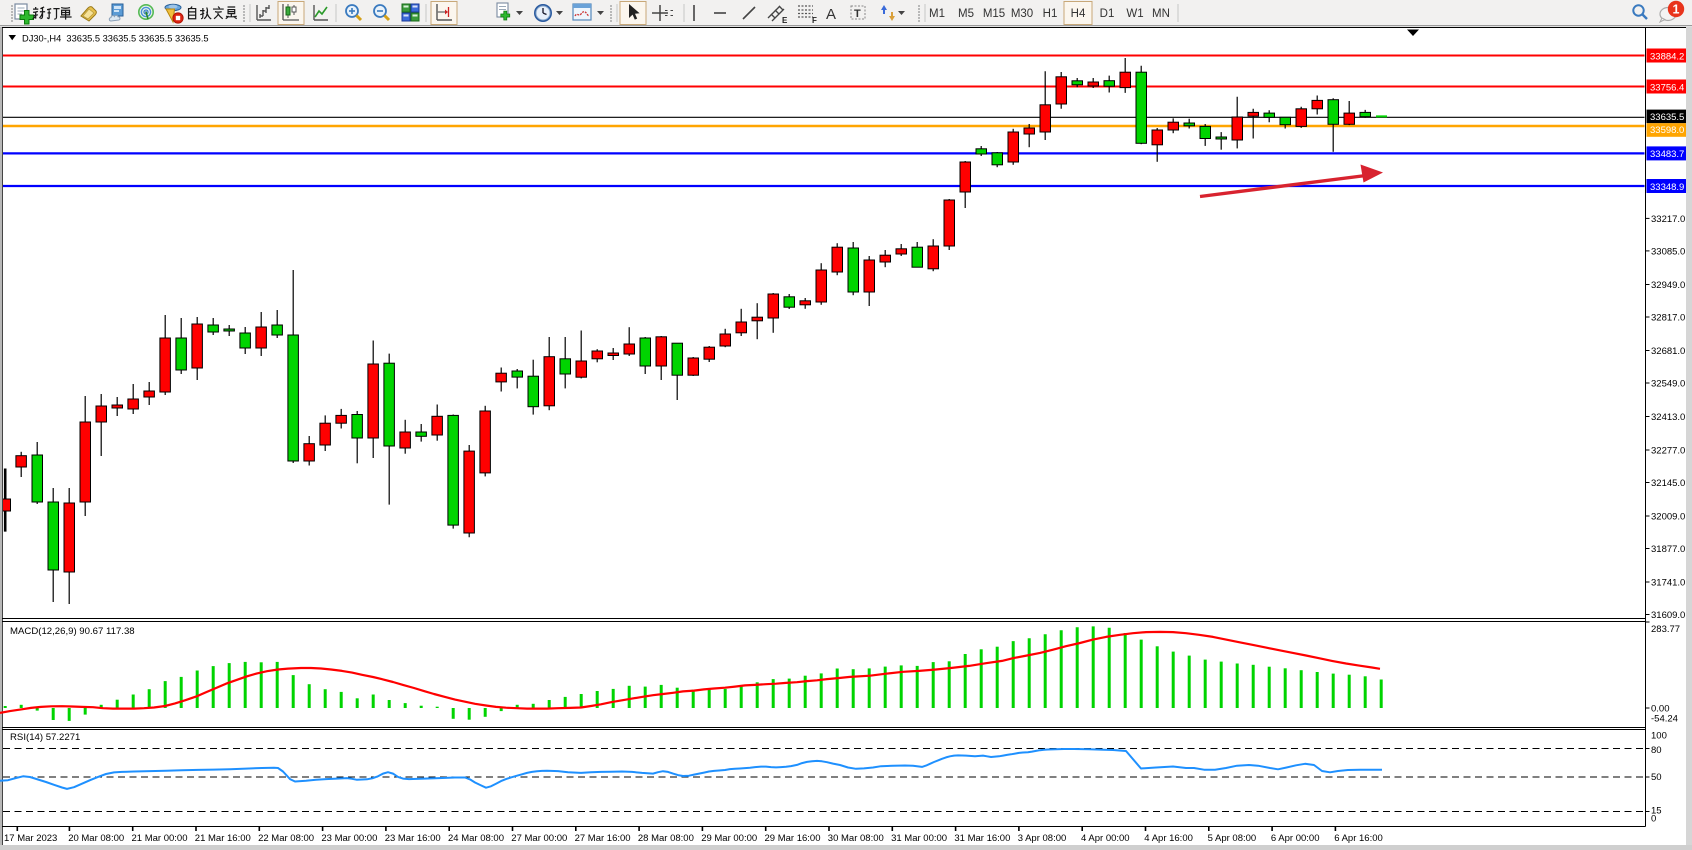 The width and height of the screenshot is (1692, 850). I want to click on svg-text: 32681.0, so click(1668, 351).